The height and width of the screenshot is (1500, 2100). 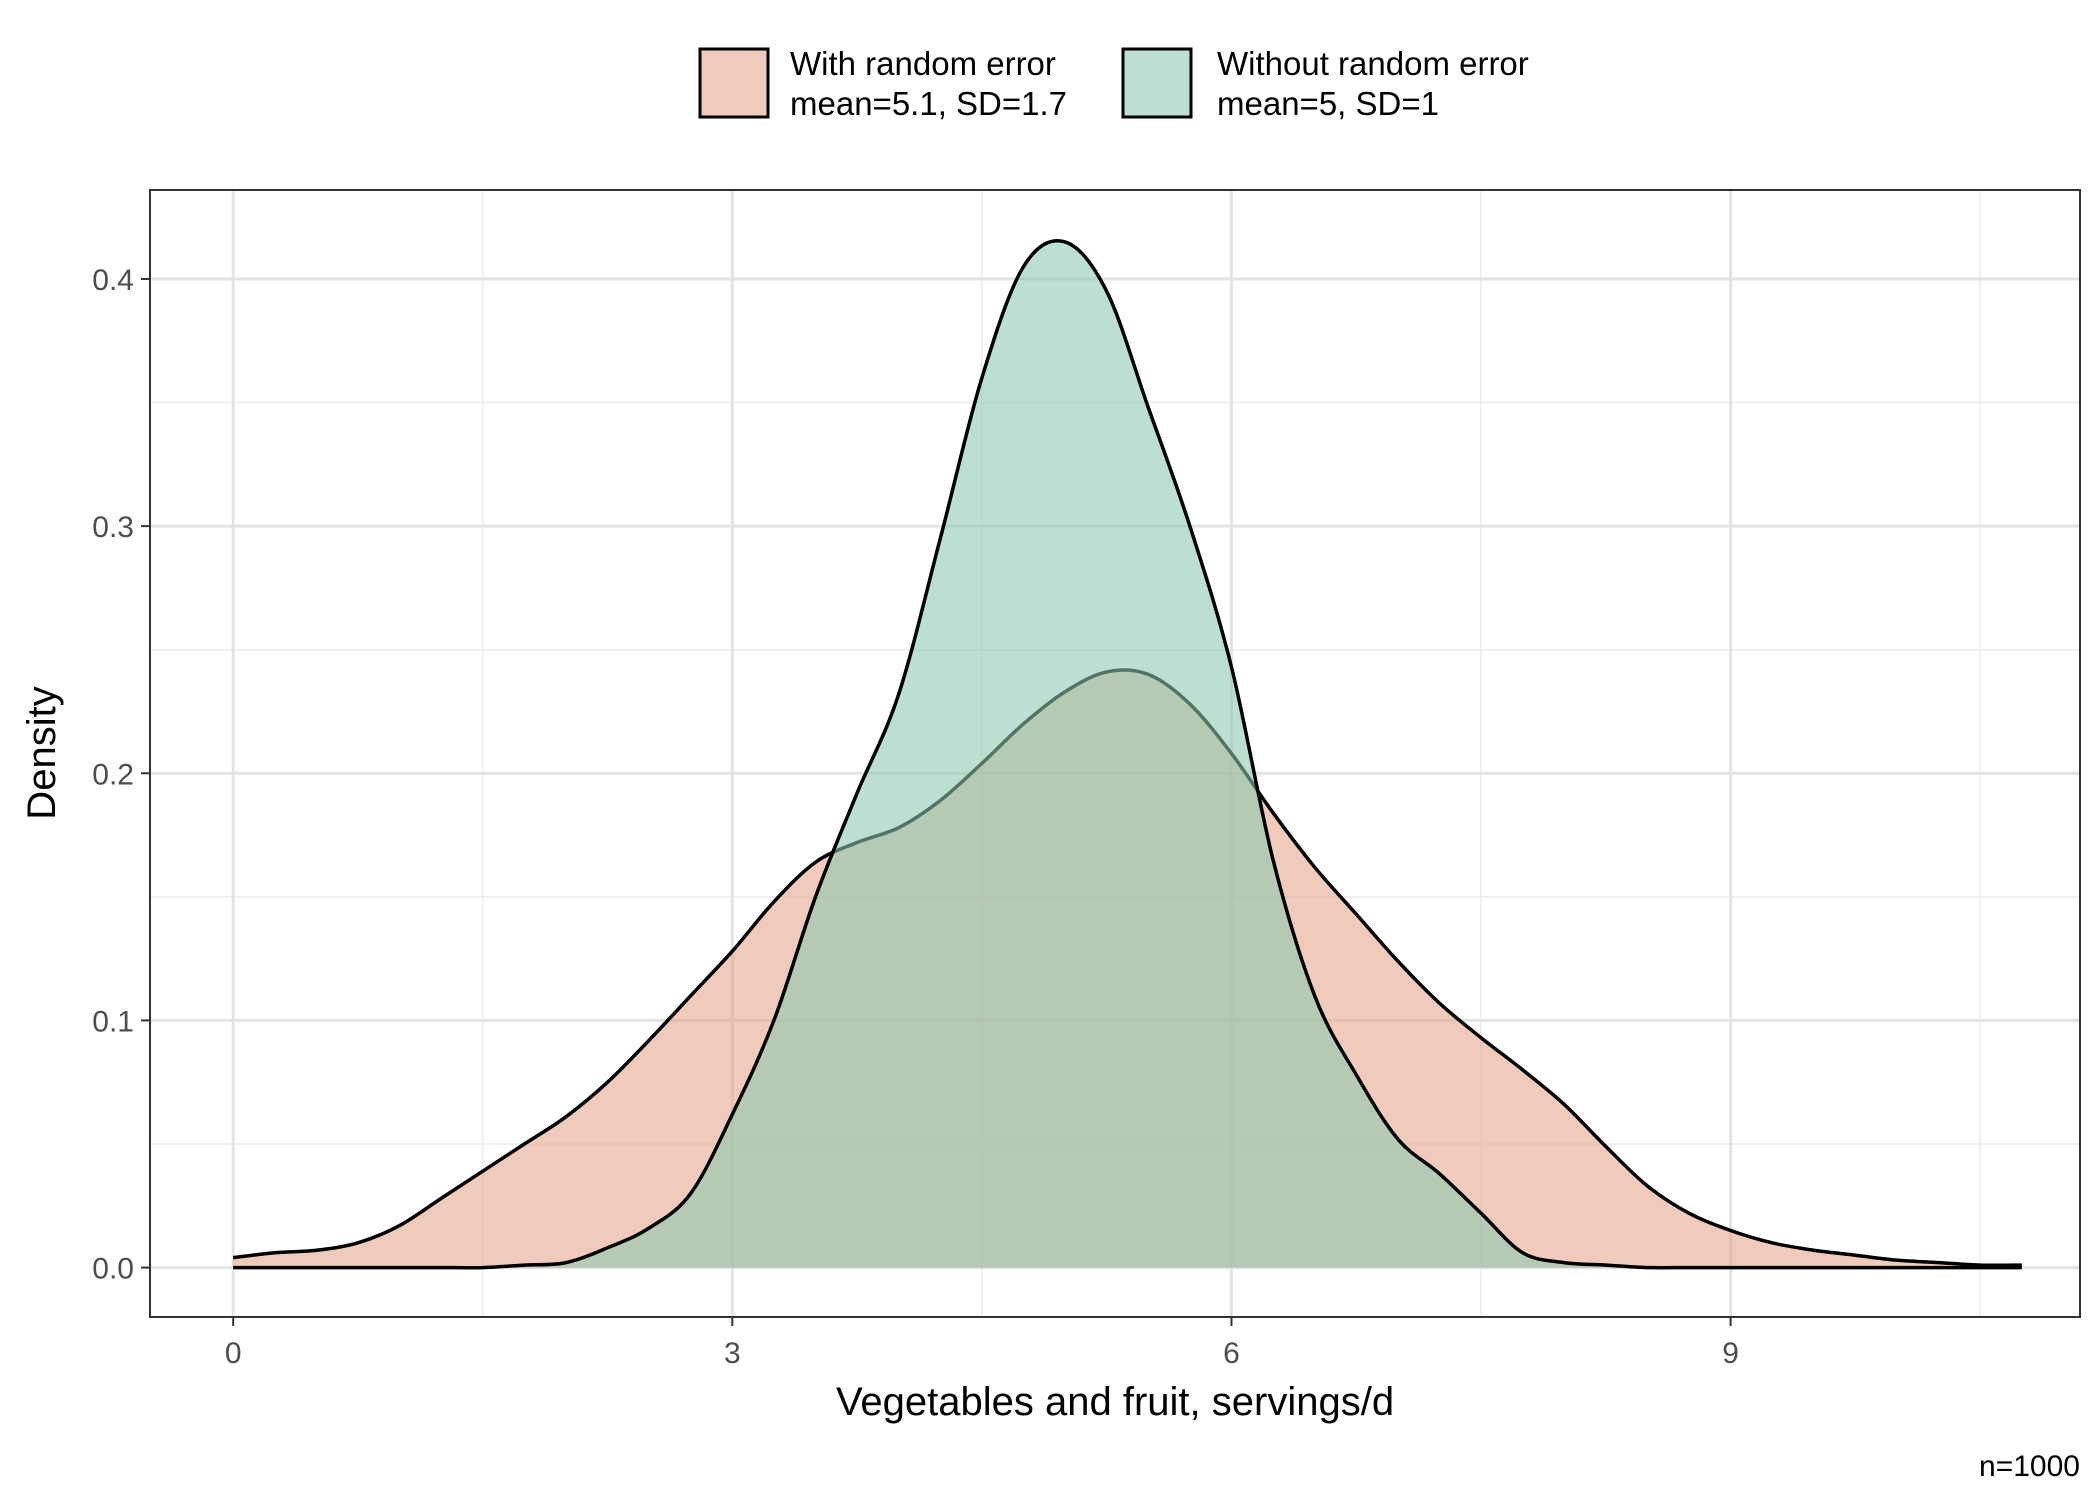 What do you see at coordinates (734, 83) in the screenshot?
I see `legend-key-with-random-error` at bounding box center [734, 83].